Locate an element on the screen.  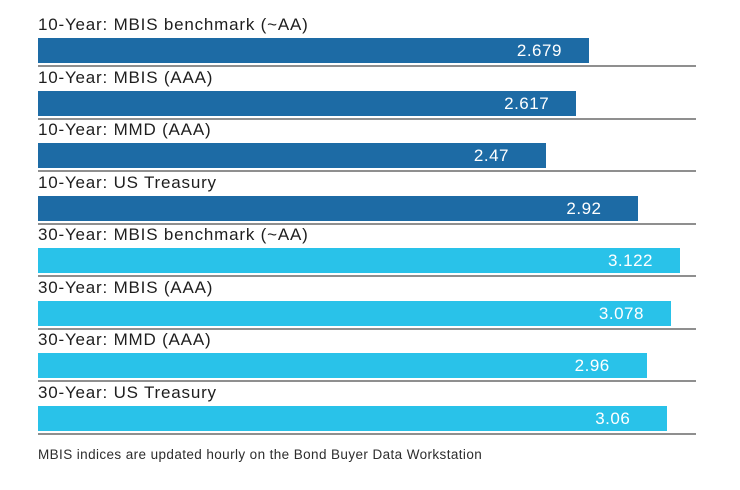
chart-row: 30-Year: MBIS (AAA) 3.078 is located at coordinates (367, 304).